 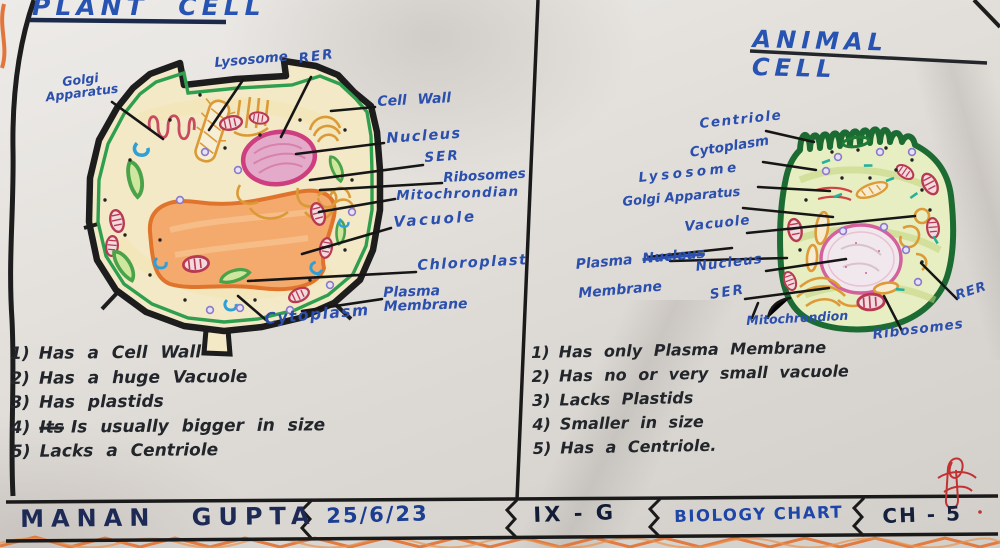 What do you see at coordinates (129, 377) in the screenshot?
I see `plant-fact-2: 2) Has a huge Vacuole` at bounding box center [129, 377].